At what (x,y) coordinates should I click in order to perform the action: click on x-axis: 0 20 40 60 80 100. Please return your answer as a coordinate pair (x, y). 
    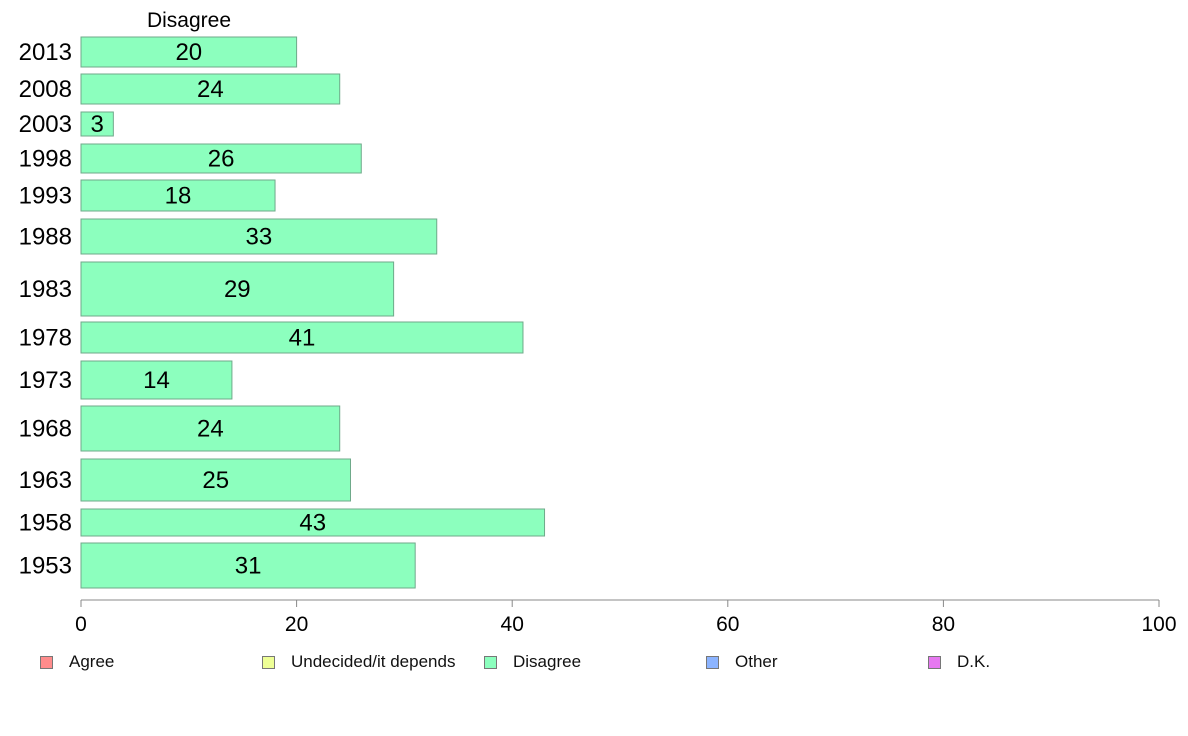
    Looking at the image, I should click on (626, 617).